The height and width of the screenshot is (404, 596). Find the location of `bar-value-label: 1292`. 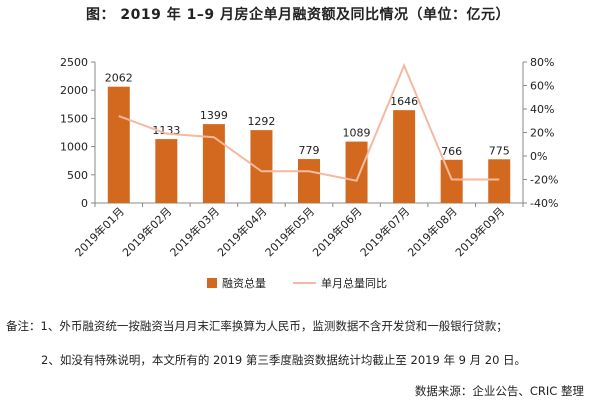

bar-value-label: 1292 is located at coordinates (261, 121).